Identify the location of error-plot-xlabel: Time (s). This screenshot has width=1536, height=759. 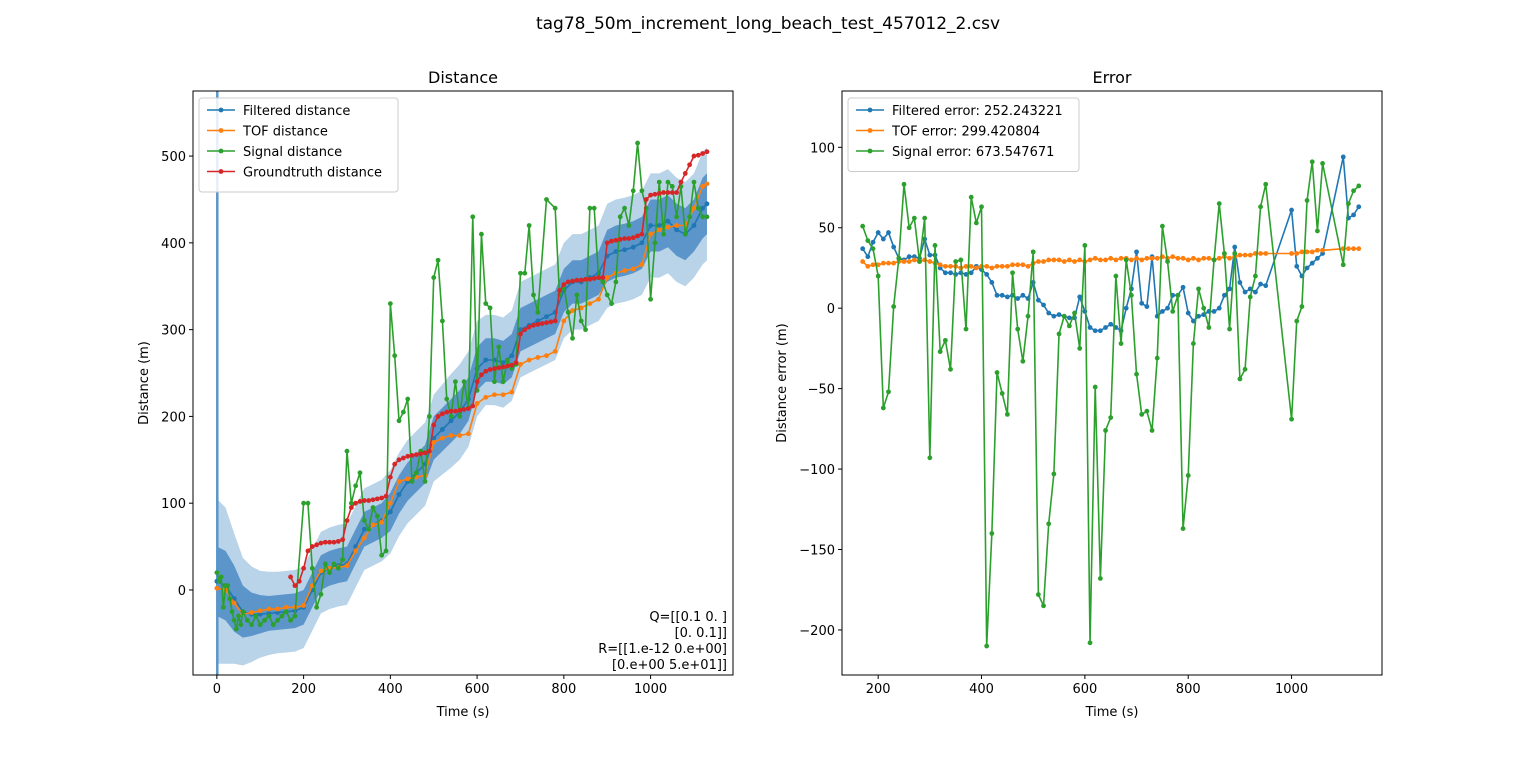
(1112, 712).